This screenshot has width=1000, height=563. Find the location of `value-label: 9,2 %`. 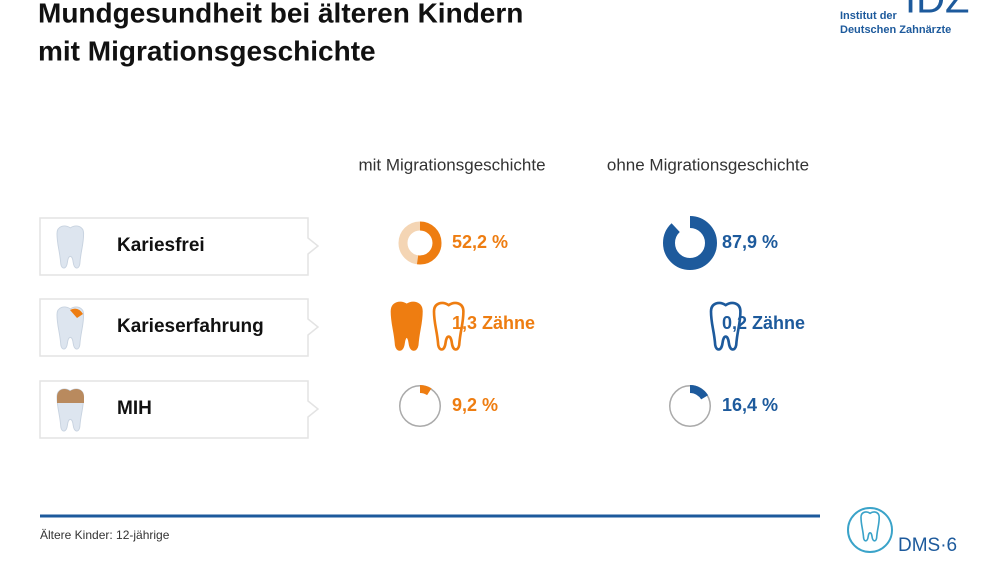

value-label: 9,2 % is located at coordinates (475, 405).